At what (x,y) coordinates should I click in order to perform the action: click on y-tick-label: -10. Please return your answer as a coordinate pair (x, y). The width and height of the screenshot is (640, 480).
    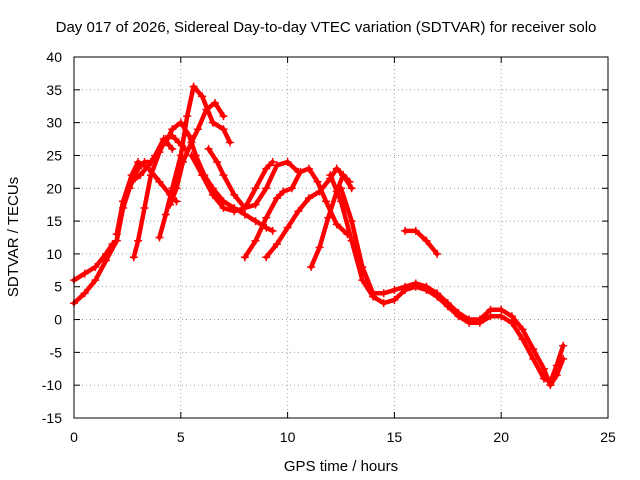
    Looking at the image, I should click on (52, 385).